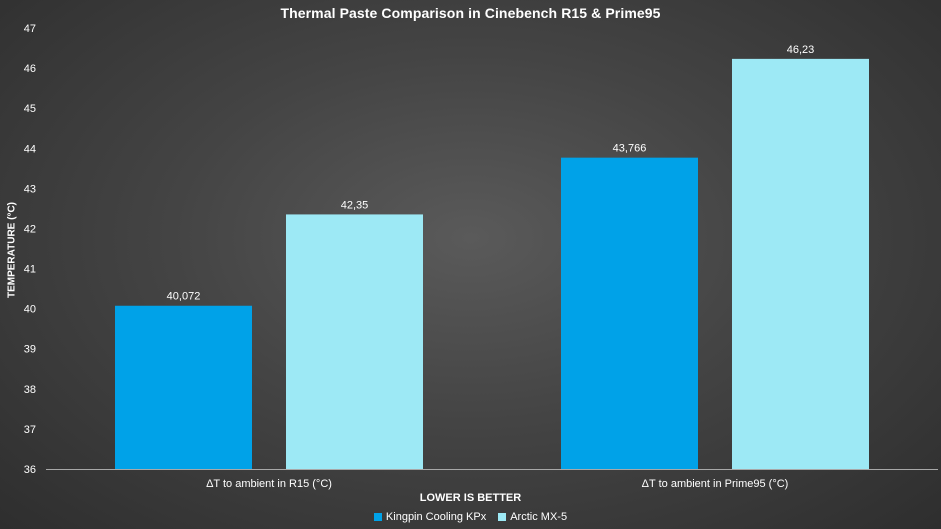 The height and width of the screenshot is (529, 941). What do you see at coordinates (715, 484) in the screenshot?
I see `x-tick-label: ΔT to ambient in Prime95 (°C)` at bounding box center [715, 484].